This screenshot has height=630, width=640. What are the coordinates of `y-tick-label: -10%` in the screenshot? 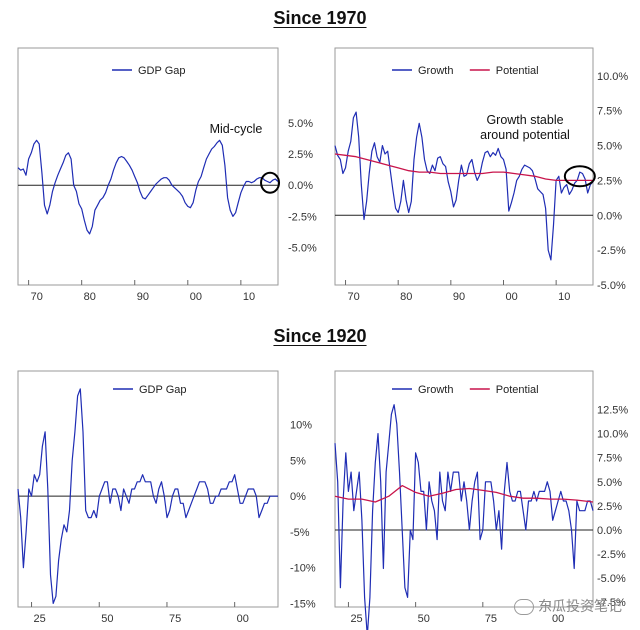 It's located at (303, 569).